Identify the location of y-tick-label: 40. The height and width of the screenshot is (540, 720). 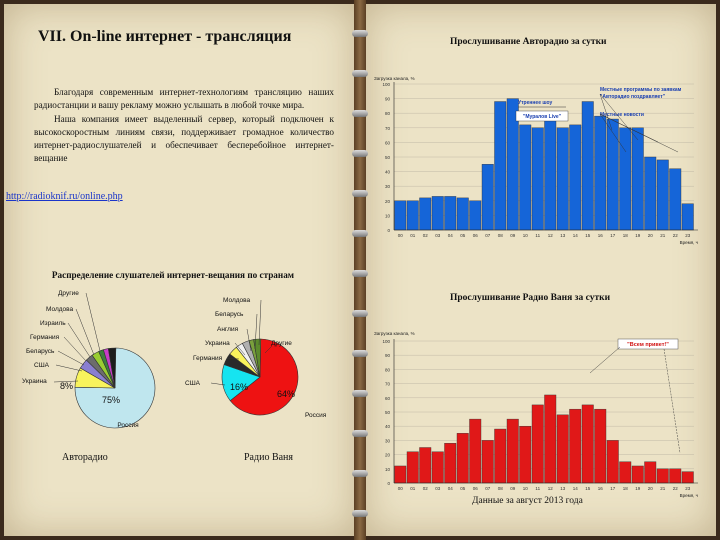
(388, 426).